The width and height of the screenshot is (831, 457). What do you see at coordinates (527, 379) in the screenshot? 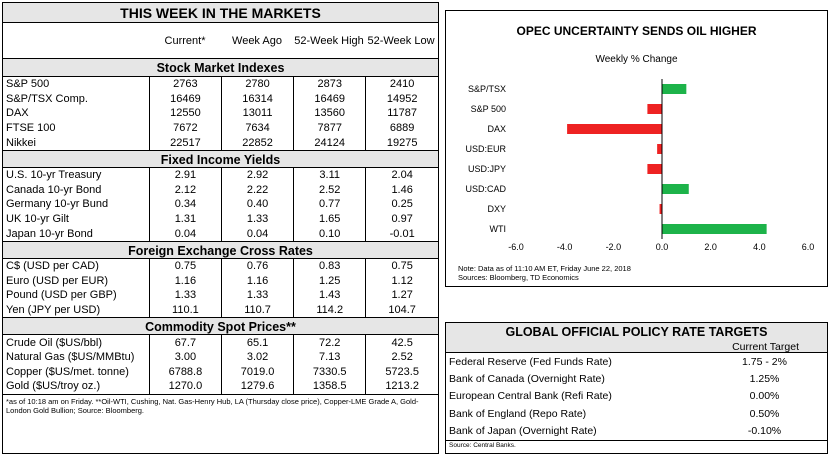
I see `bank-name: Bank of Canada (Overnight Rate)` at bounding box center [527, 379].